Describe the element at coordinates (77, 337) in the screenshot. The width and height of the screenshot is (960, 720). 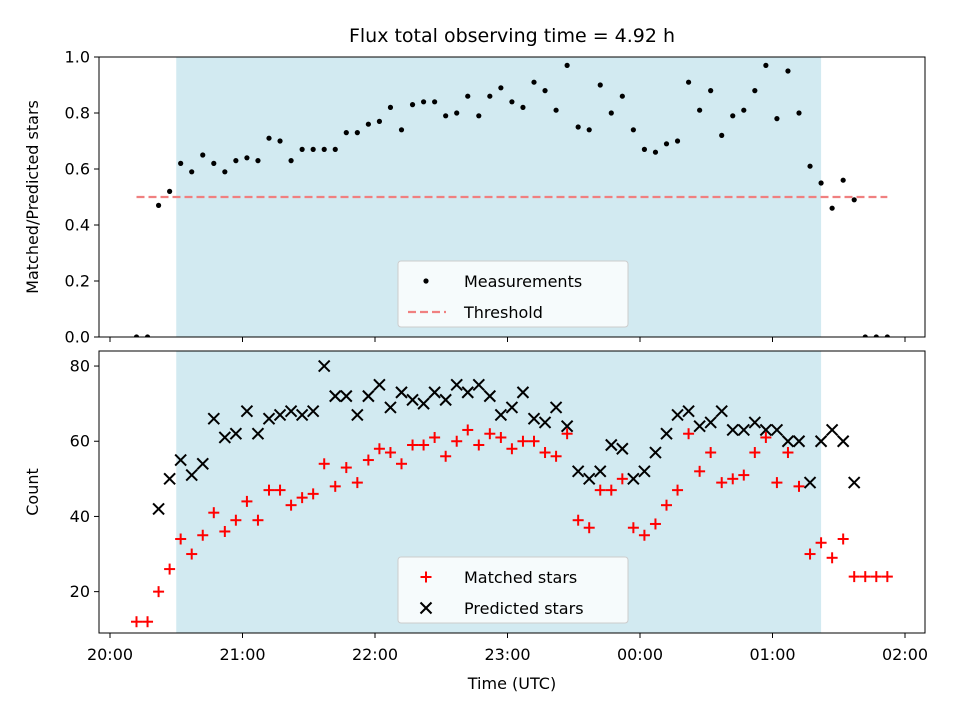
I see `y-tick-label: 0.0` at that location.